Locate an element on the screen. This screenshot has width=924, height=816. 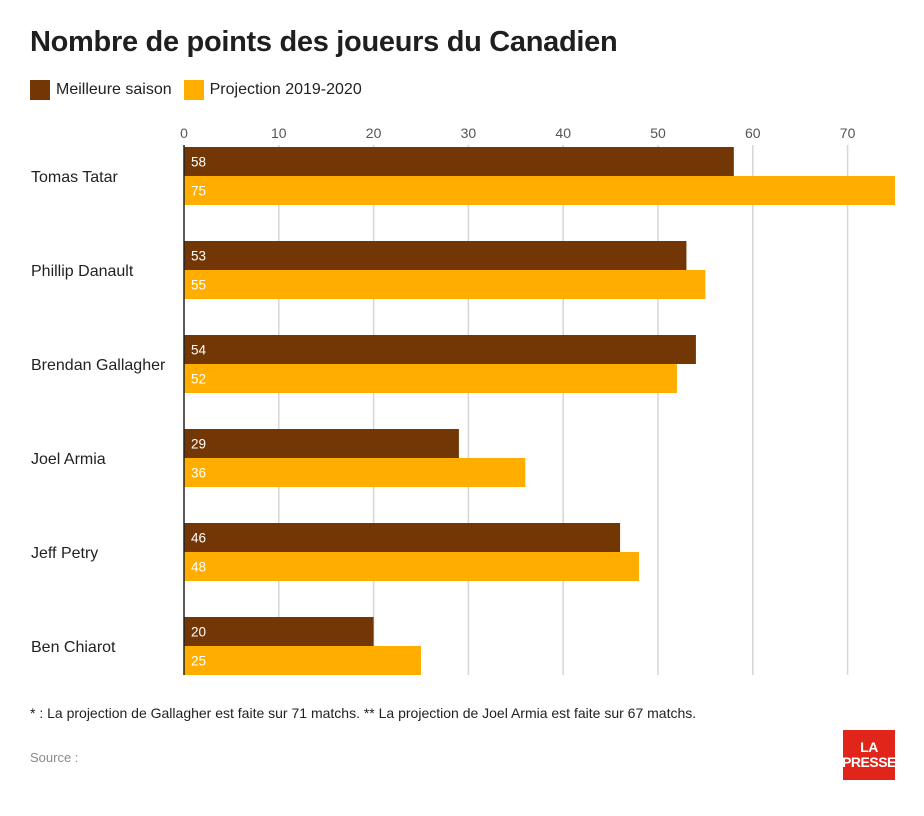
legend-item-best-season: Meilleure saison is located at coordinates (101, 90).